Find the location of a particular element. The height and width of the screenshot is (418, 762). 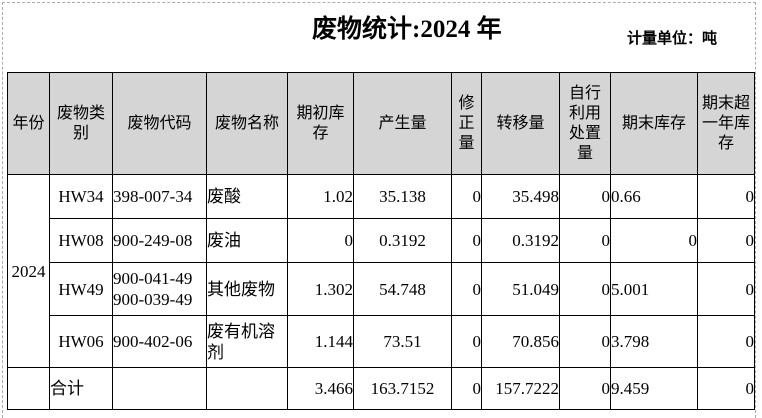

cell-total-correction: 0 is located at coordinates (466, 388).